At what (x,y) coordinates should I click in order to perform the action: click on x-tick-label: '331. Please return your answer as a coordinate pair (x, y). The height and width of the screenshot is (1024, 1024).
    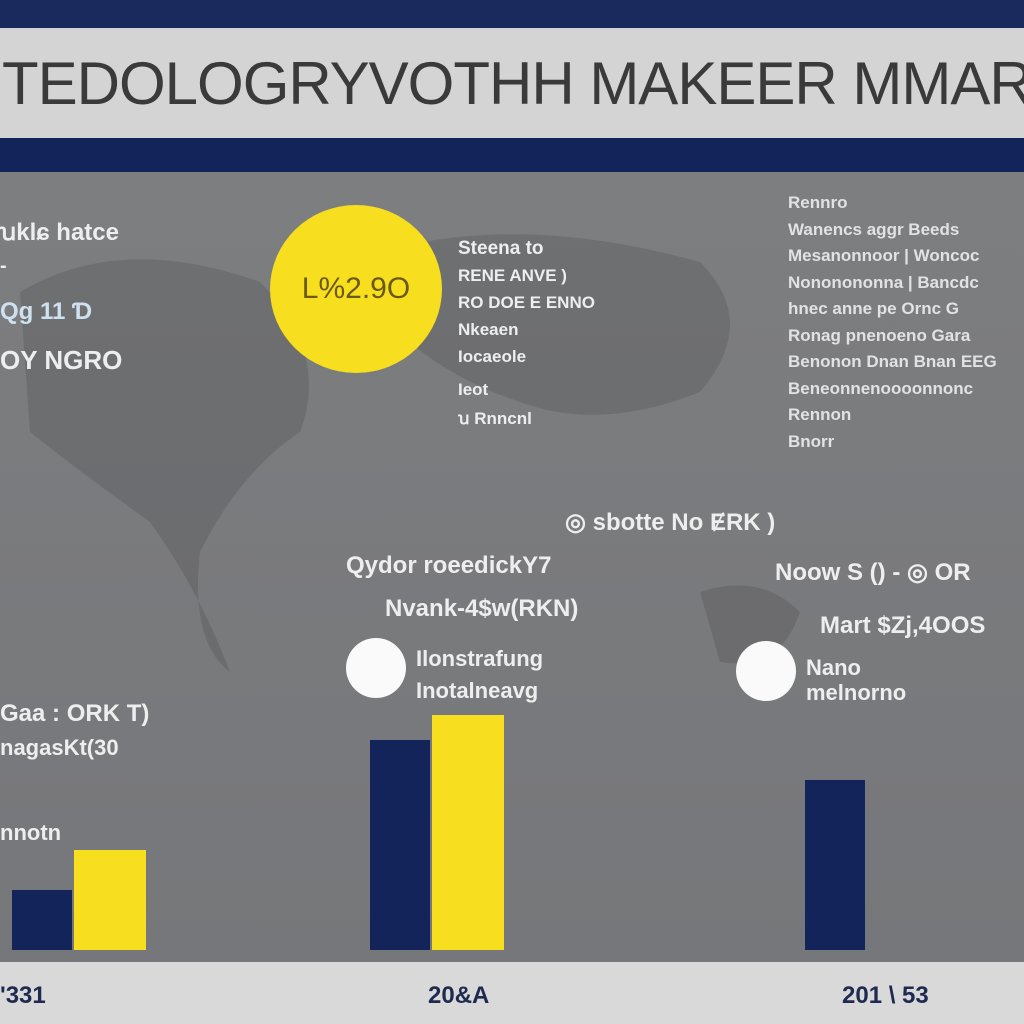
    Looking at the image, I should click on (23, 995).